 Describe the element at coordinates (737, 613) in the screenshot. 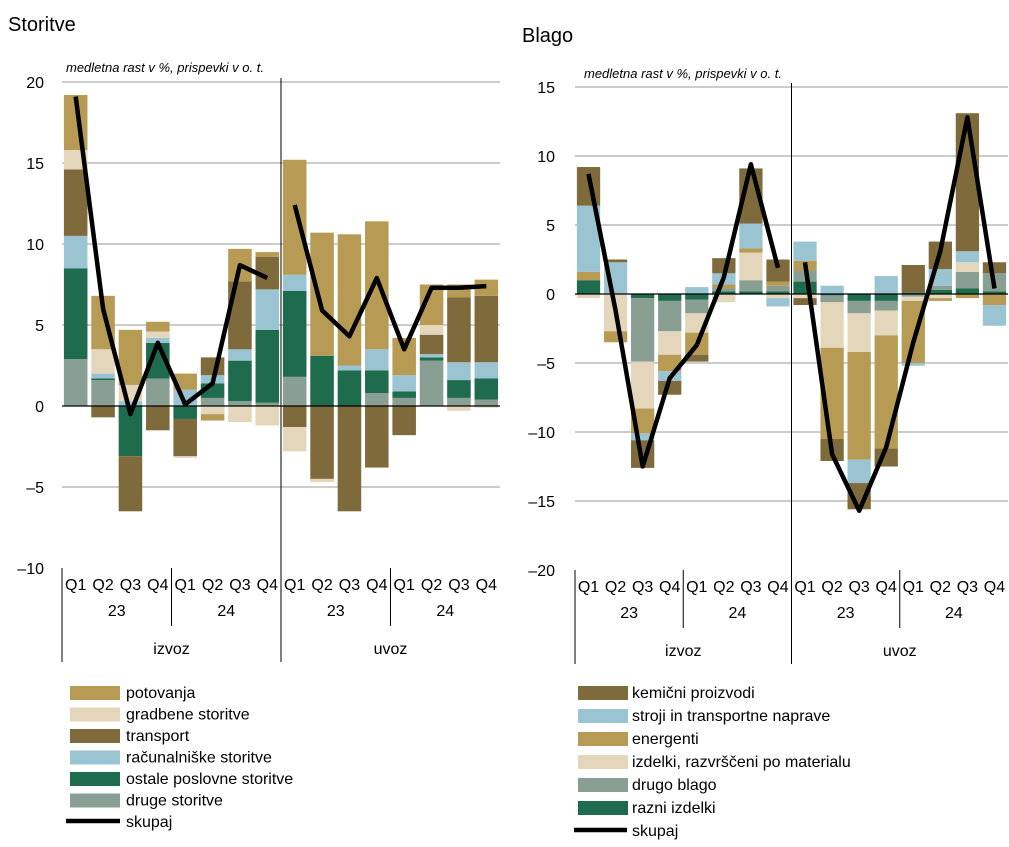

I see `year-label: 24` at that location.